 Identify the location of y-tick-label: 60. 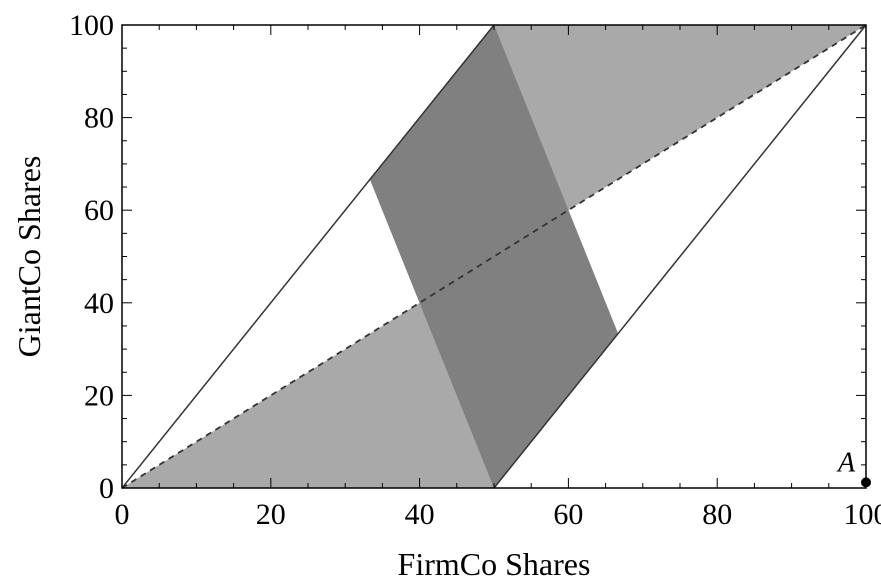
(99, 210).